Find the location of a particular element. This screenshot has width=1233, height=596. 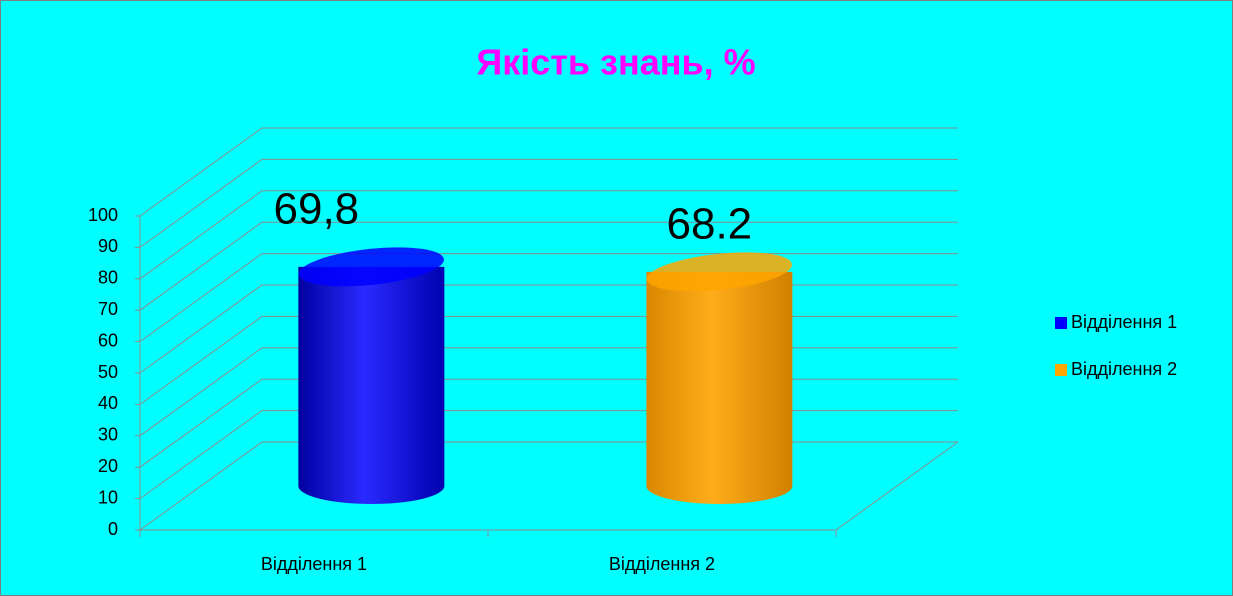

y-tick-label: 100 is located at coordinates (103, 215).